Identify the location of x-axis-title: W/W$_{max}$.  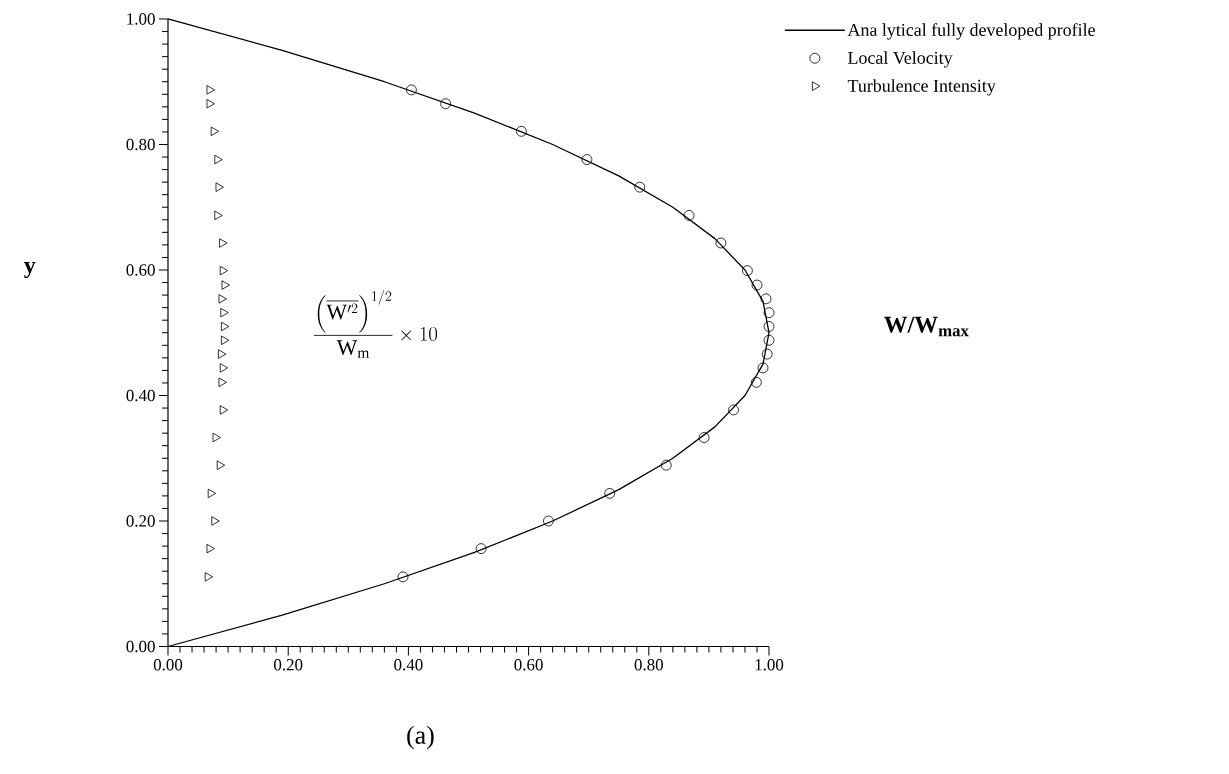
(926, 326).